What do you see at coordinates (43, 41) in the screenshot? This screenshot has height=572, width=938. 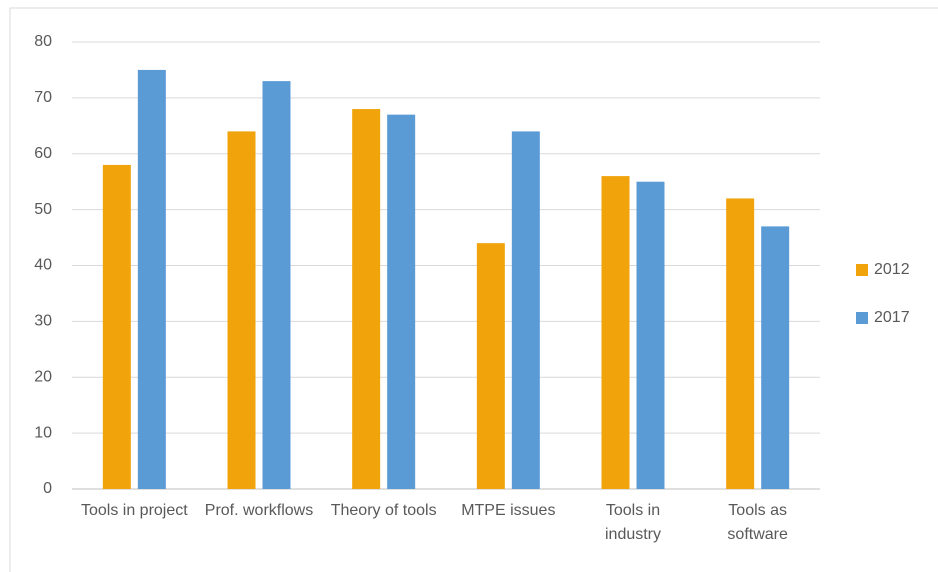 I see `y-tick-label: 80` at bounding box center [43, 41].